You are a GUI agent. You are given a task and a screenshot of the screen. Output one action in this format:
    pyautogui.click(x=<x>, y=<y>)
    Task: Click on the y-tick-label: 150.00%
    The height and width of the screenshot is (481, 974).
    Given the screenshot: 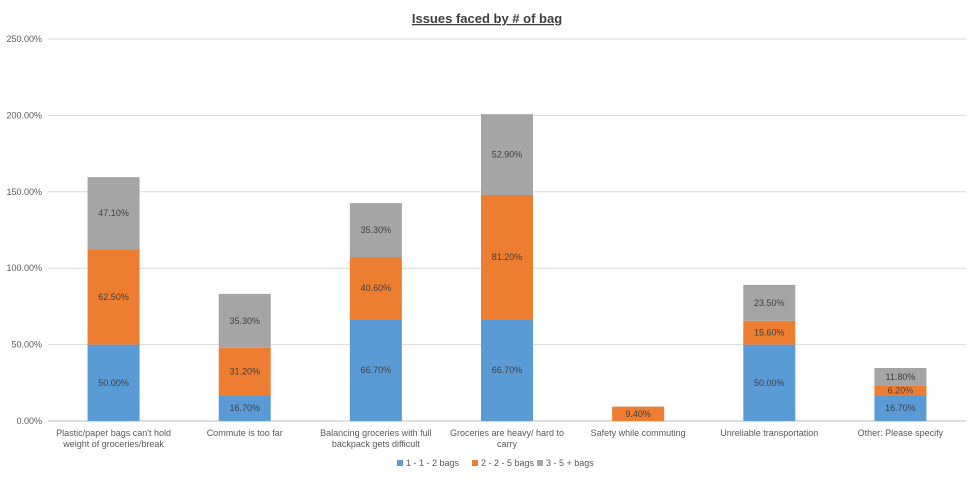 What is the action you would take?
    pyautogui.click(x=24, y=192)
    